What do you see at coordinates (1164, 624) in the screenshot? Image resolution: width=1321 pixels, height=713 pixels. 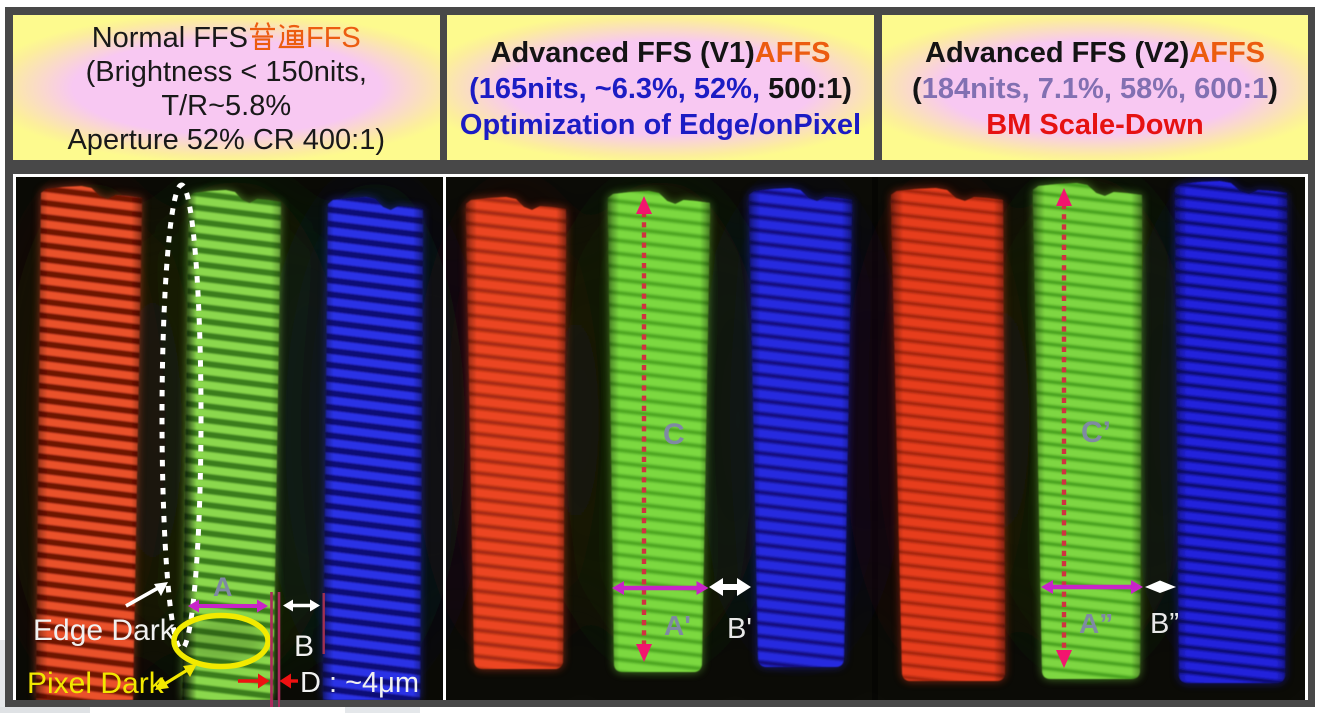 I see `svg-text: B”` at bounding box center [1164, 624].